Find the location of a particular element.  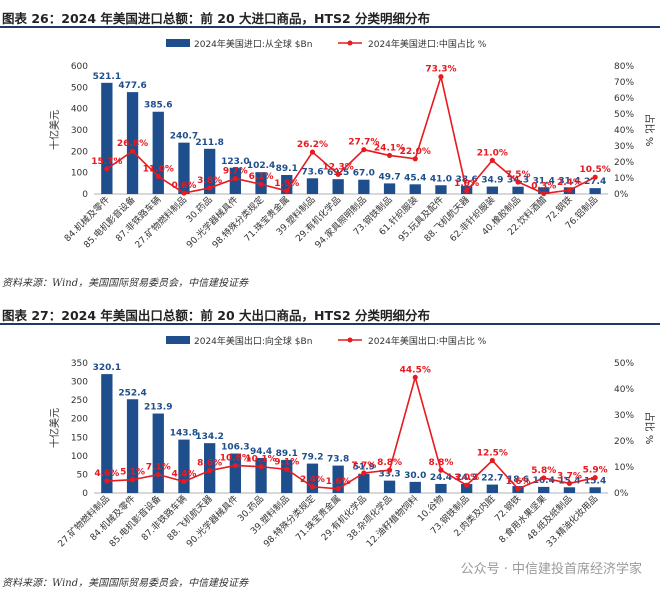

figure-26-title-rule is located at coordinates (330, 27).